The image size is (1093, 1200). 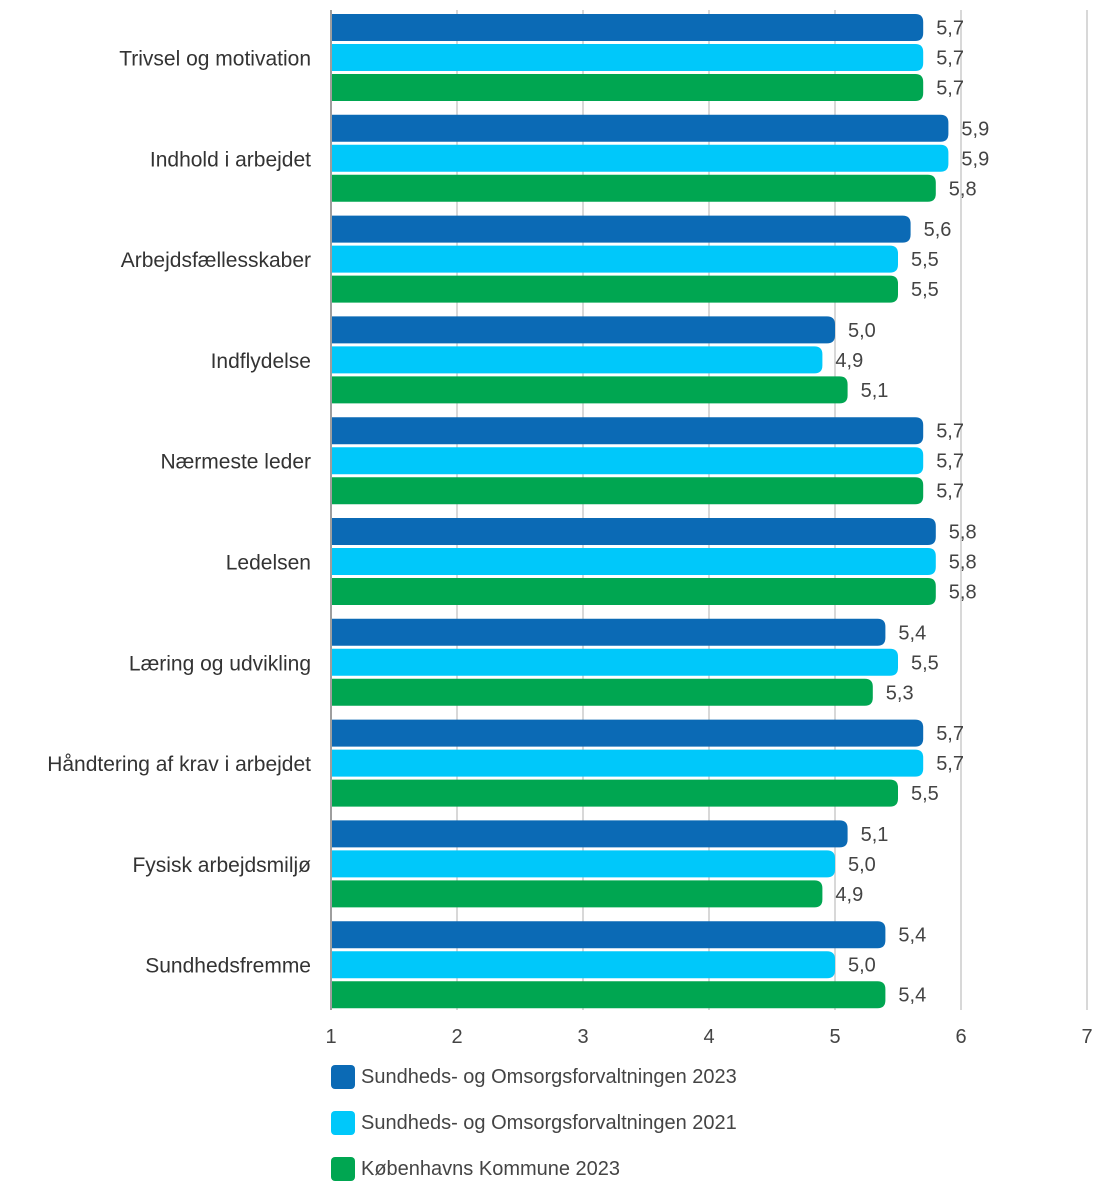 What do you see at coordinates (950, 59) in the screenshot?
I see `data-label-0-series-1: 5,7` at bounding box center [950, 59].